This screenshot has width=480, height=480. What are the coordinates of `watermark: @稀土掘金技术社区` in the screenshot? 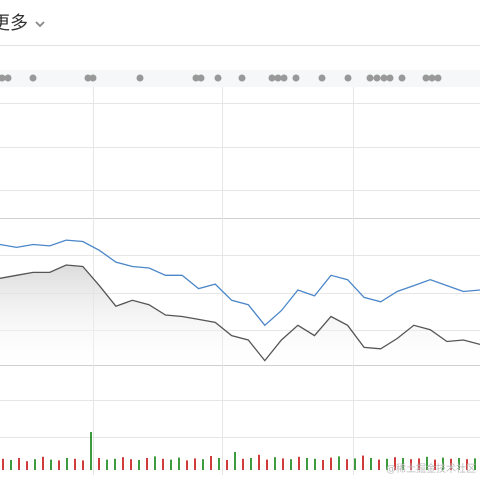 It's located at (431, 468).